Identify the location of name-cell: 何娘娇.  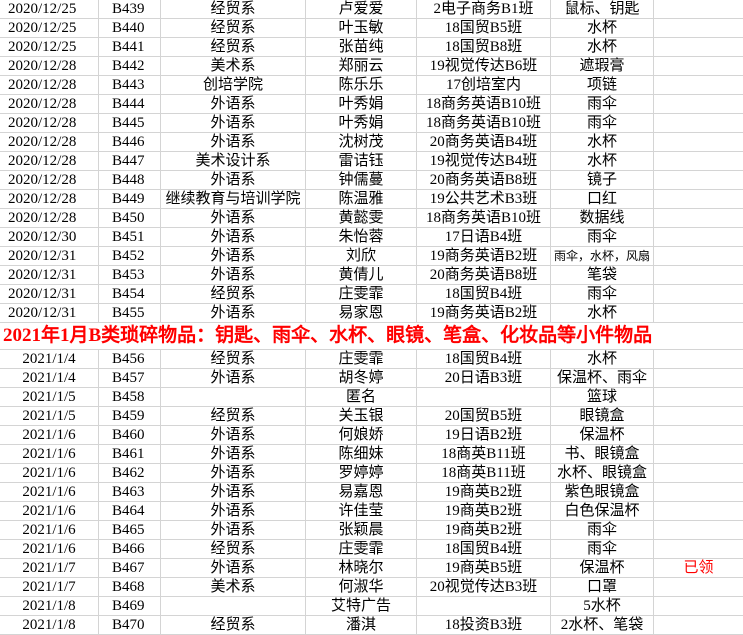
(361, 435).